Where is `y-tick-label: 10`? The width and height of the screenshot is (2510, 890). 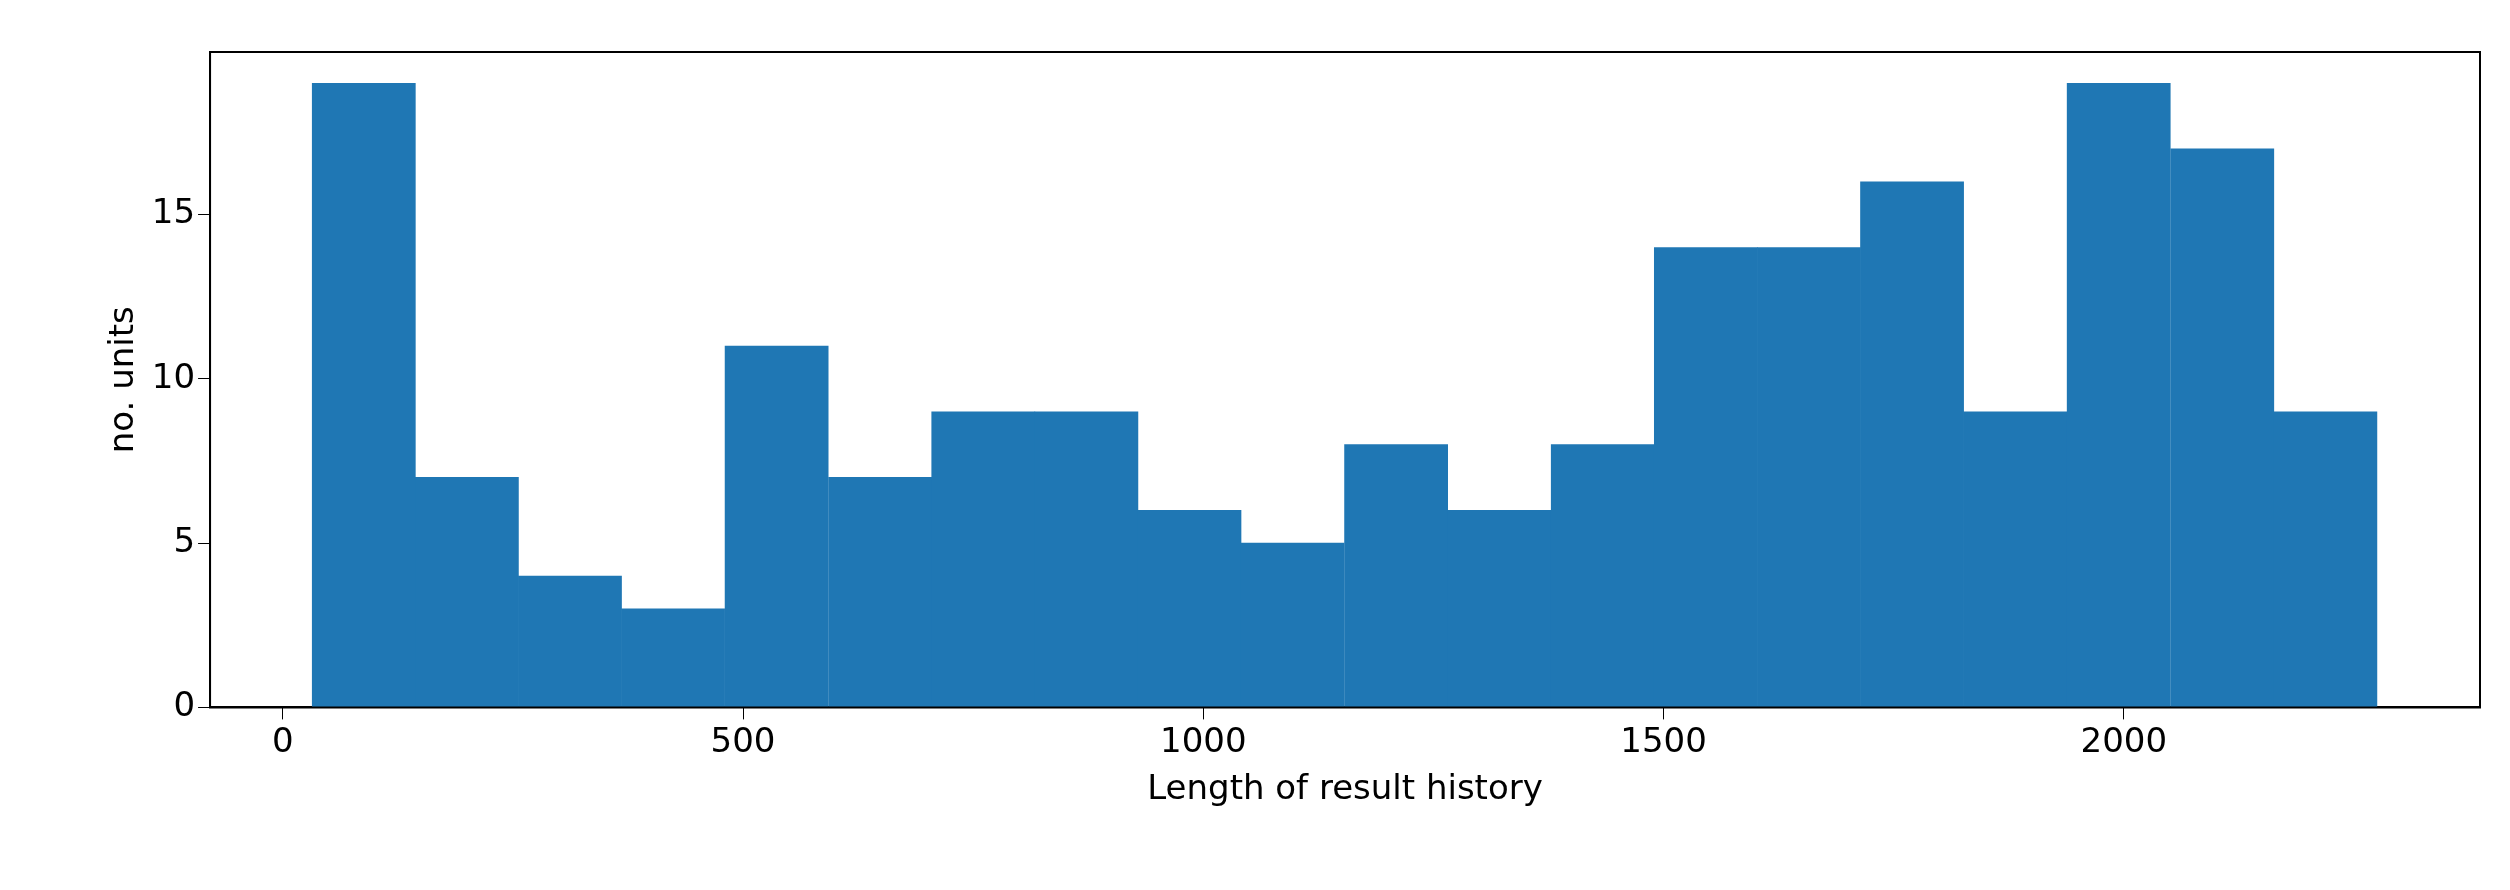
y-tick-label: 10 is located at coordinates (173, 375).